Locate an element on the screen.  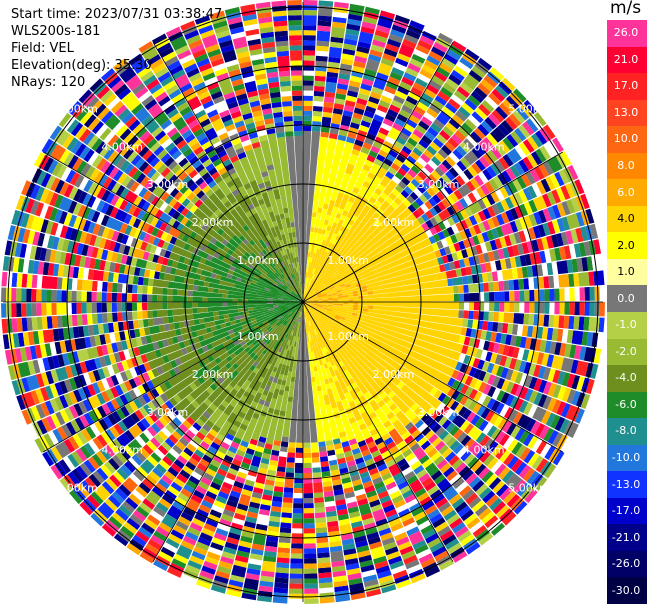
colorbar-label: -4.0 is located at coordinates (626, 378).